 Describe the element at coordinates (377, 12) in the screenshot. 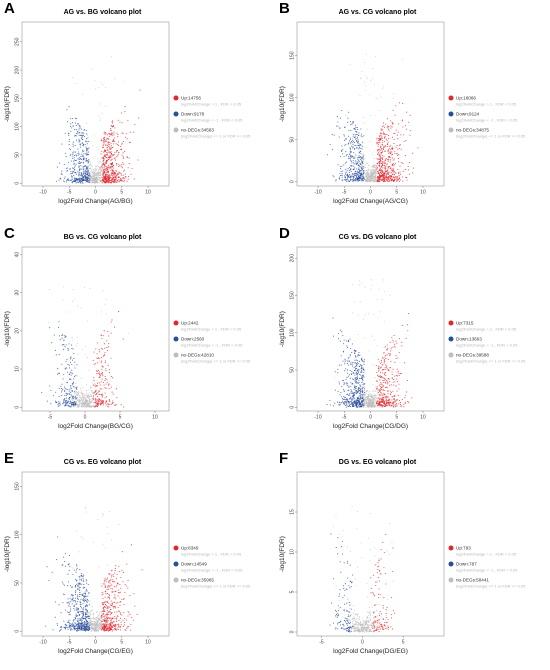

I see `chart-title: AG vs. CG volcano plot` at that location.